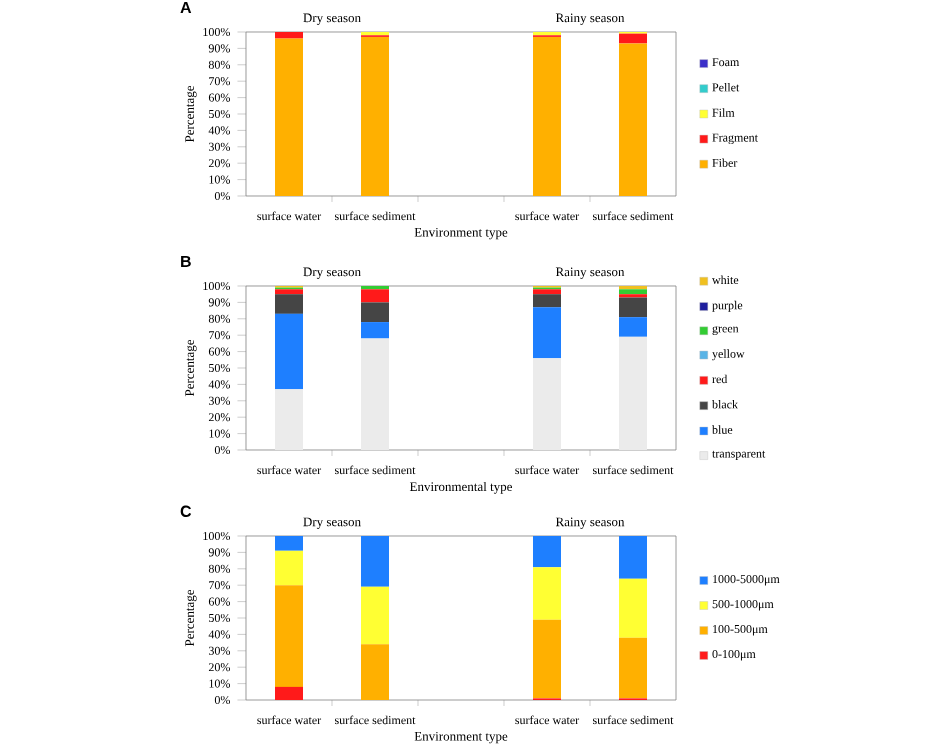 The image size is (948, 756). I want to click on chart-title: A, so click(186, 7).